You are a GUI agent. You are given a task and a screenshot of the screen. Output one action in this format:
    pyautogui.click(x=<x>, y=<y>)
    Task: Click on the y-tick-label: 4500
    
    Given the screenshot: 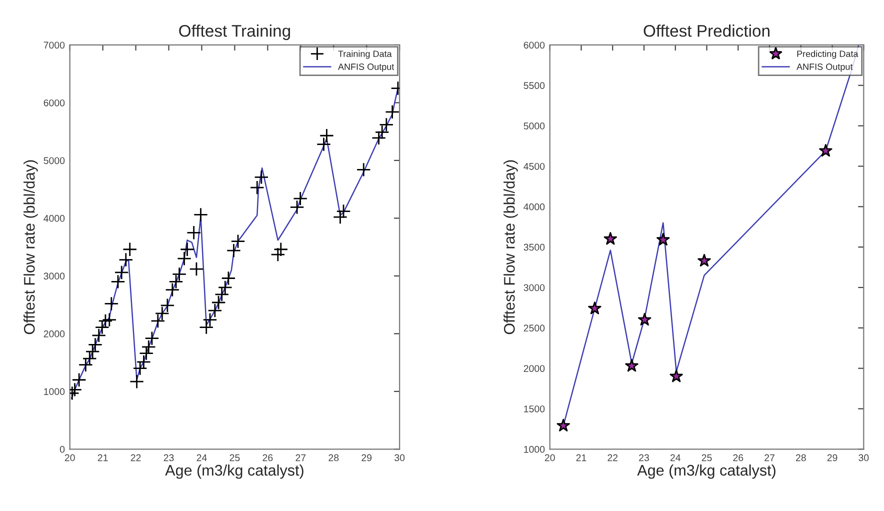 What is the action you would take?
    pyautogui.click(x=534, y=166)
    